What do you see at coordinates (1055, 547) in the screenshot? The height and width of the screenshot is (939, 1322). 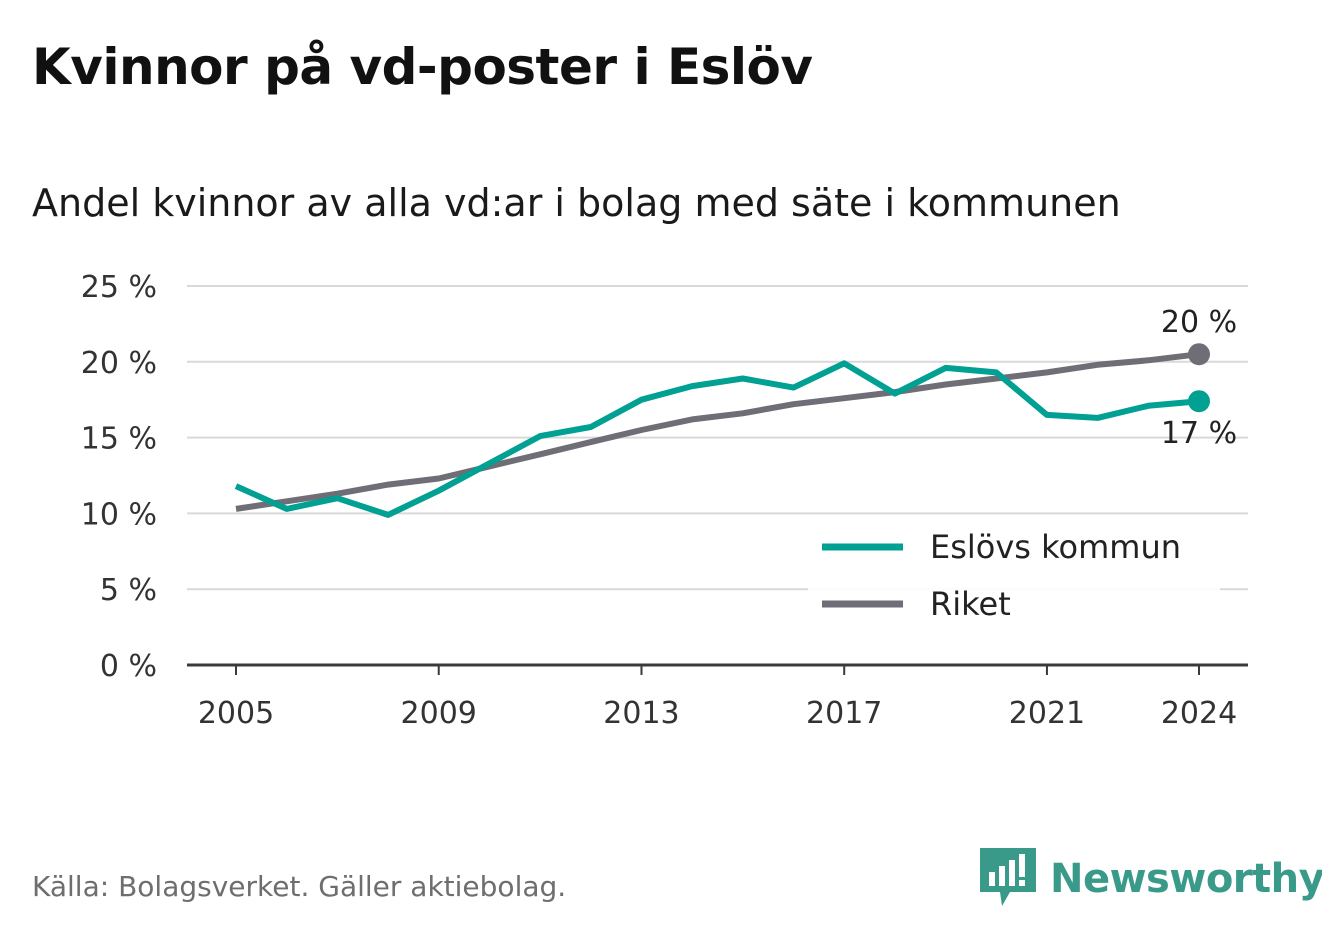 I see `legend-label-eslov: Eslövs kommun` at bounding box center [1055, 547].